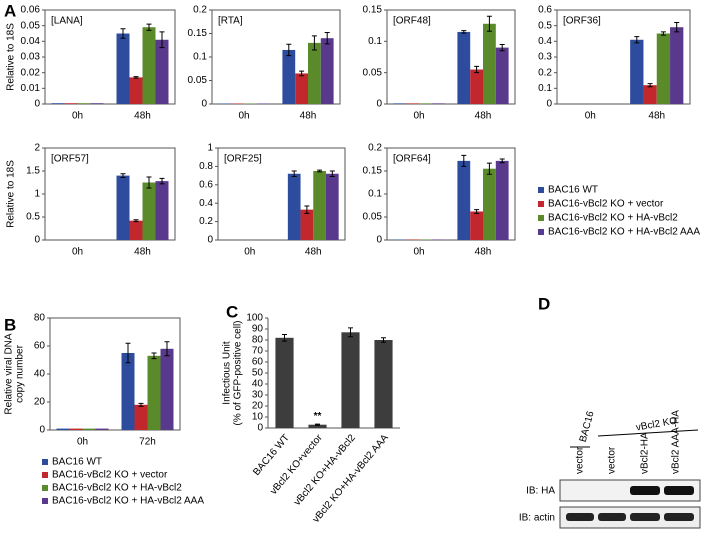 This screenshot has width=720, height=545. Describe the element at coordinates (11, 57) in the screenshot. I see `y-axis-label: Relative to 18S` at that location.